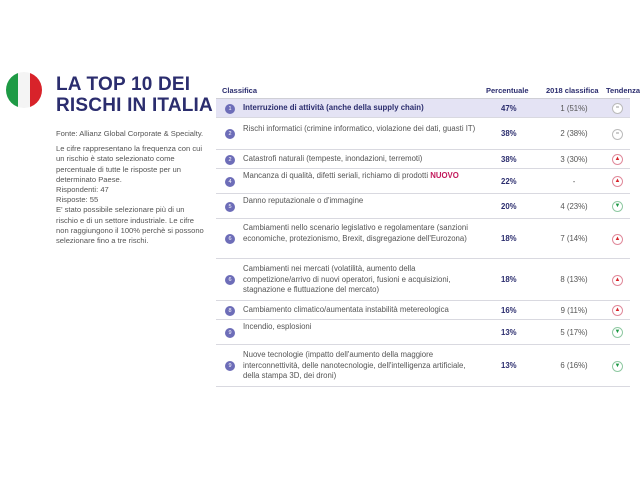  Describe the element at coordinates (303, 200) in the screenshot. I see `risk-description-text: Danno reputazionale o d'immagine` at that location.